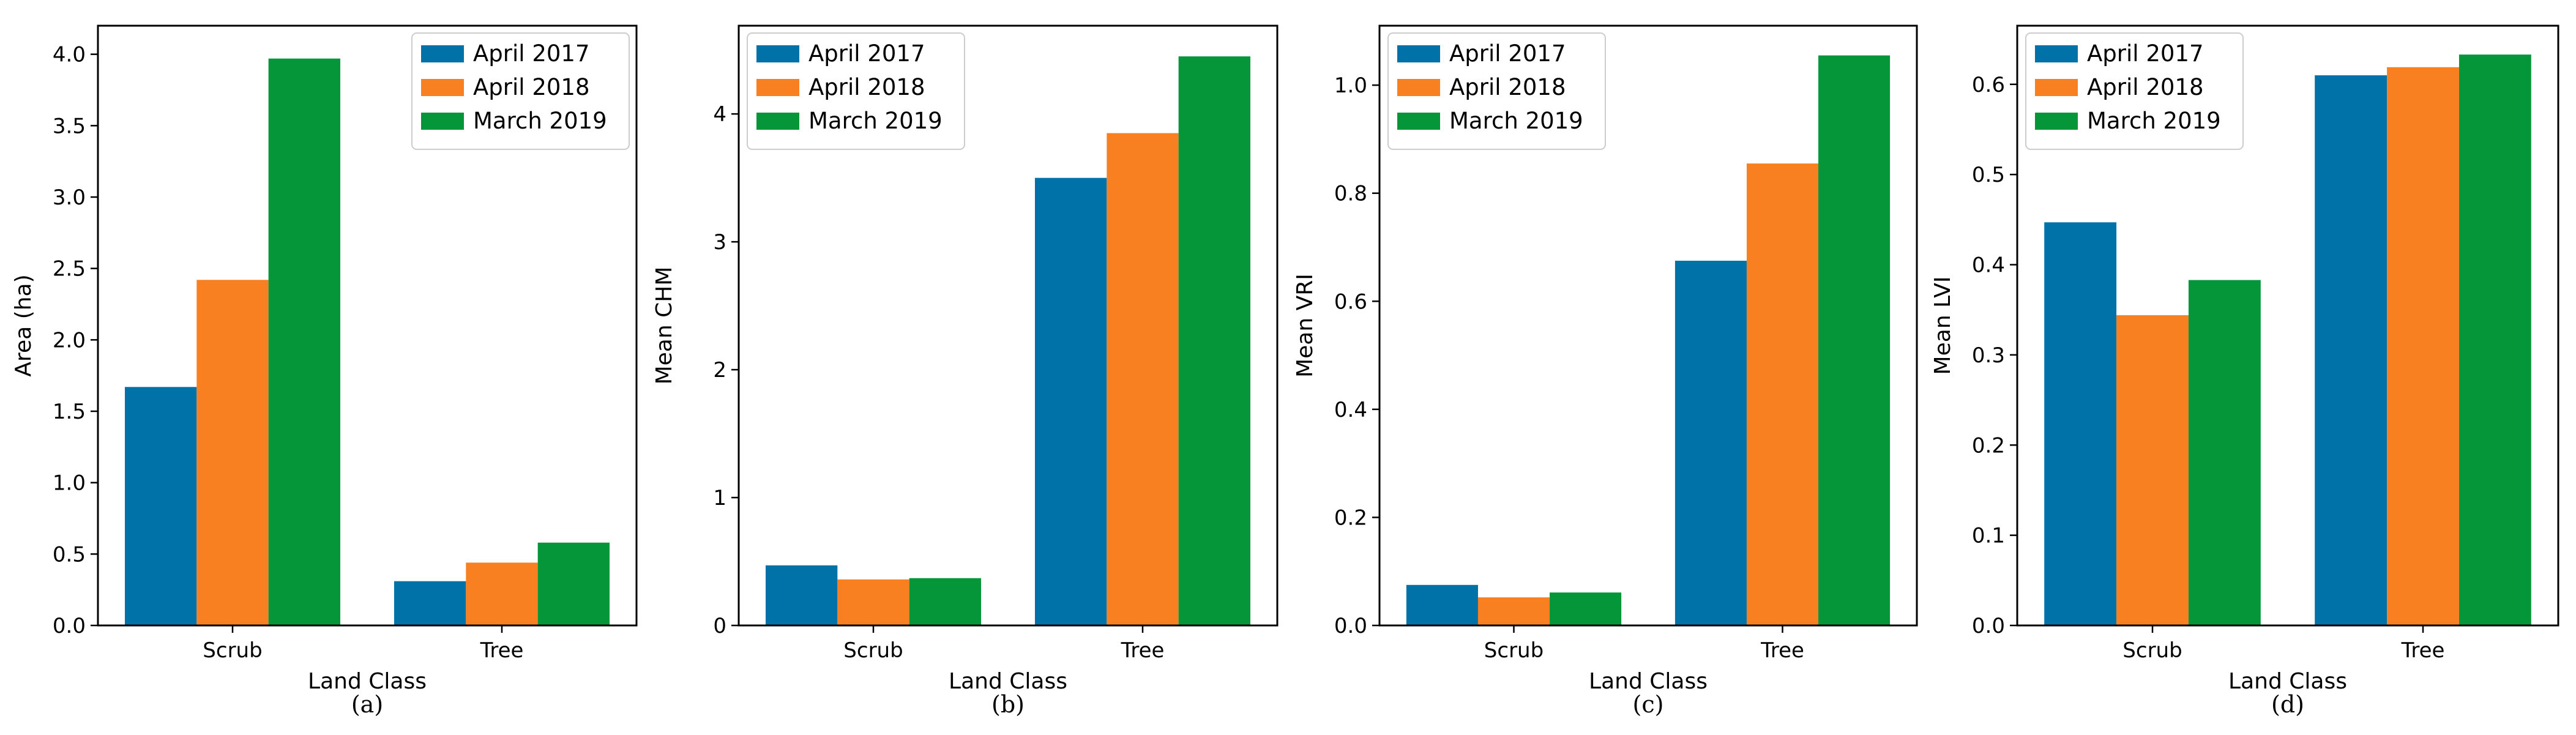  Describe the element at coordinates (69, 198) in the screenshot. I see `y-tick-label: 3.0` at that location.